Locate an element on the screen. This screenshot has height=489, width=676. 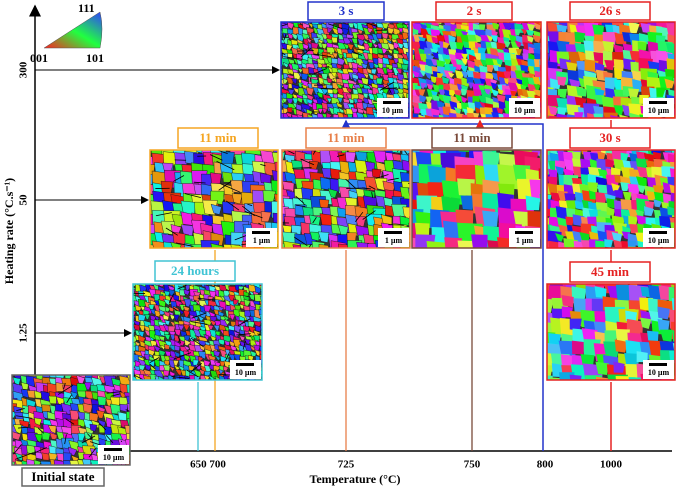
panel-label: 26 s is located at coordinates (609, 10).